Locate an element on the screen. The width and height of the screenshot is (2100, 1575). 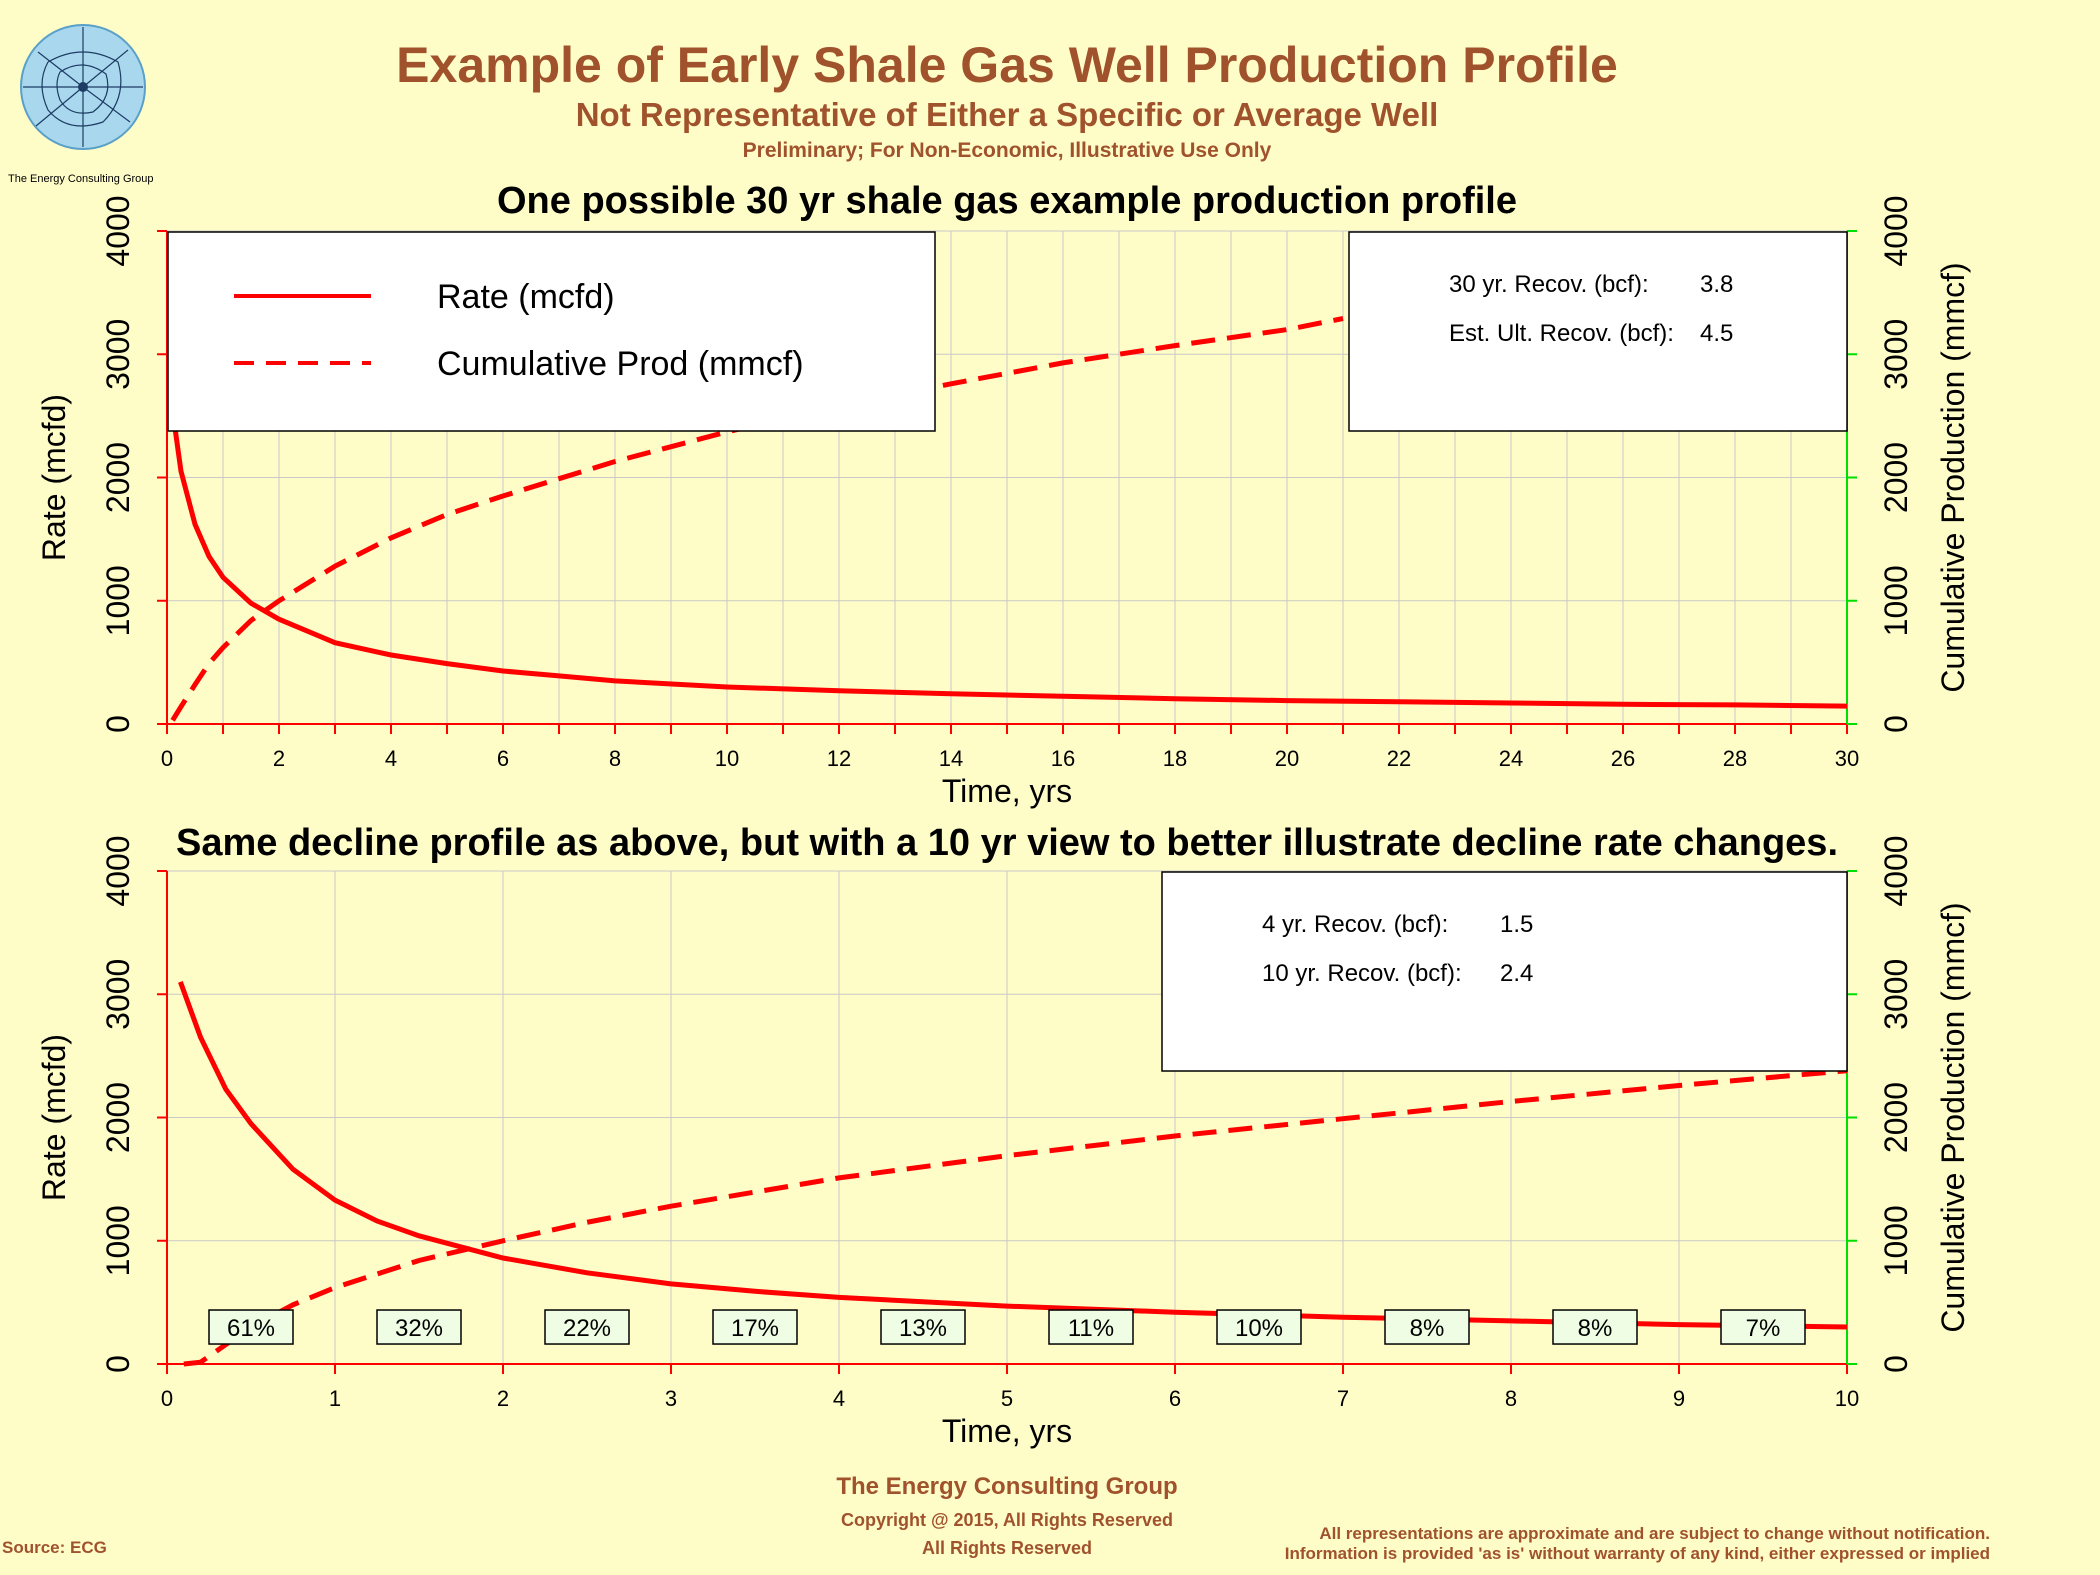
decline-label: 22% is located at coordinates (587, 1328).